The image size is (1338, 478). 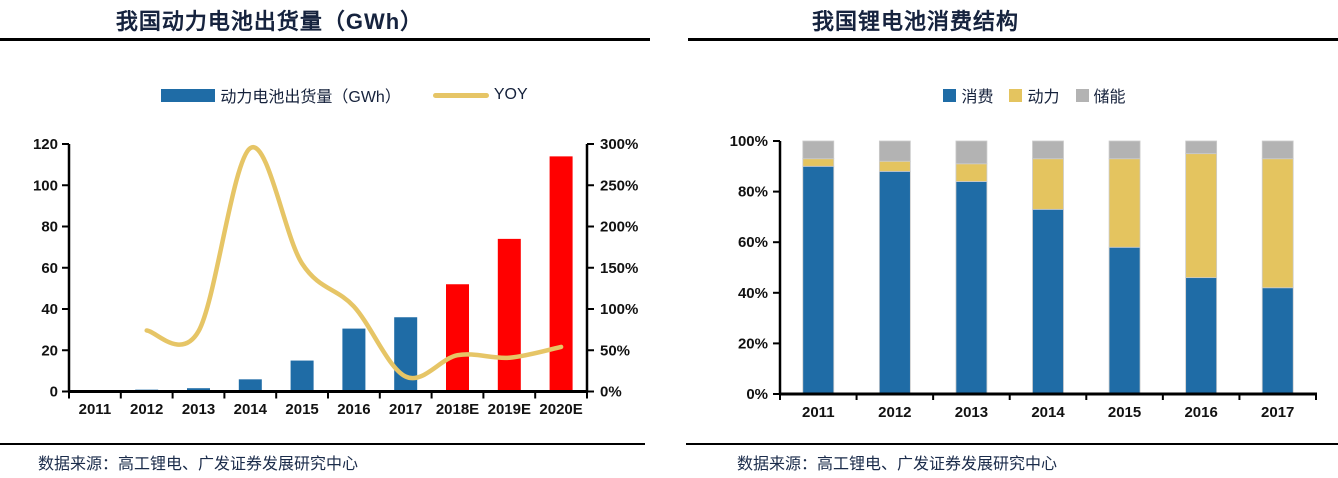 I want to click on stack-2014-动力, so click(x=1048, y=184).